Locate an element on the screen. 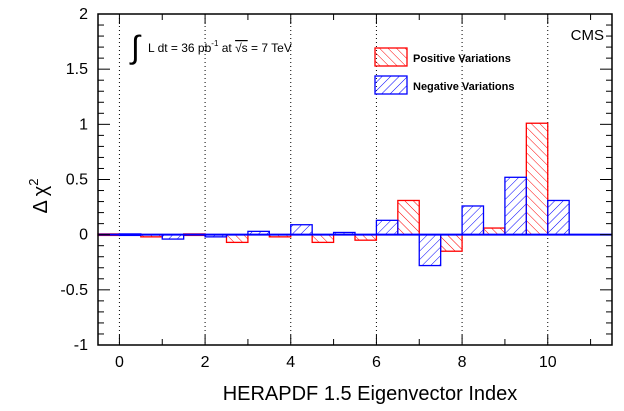 This screenshot has height=411, width=624. lumi-integral-sign: ∫ is located at coordinates (135, 47).